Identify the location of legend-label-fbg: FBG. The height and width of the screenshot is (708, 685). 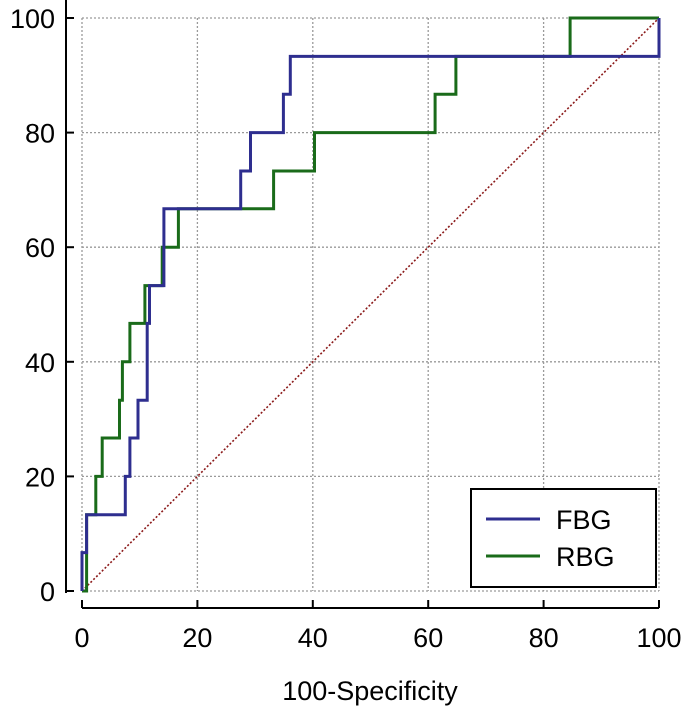
(584, 520).